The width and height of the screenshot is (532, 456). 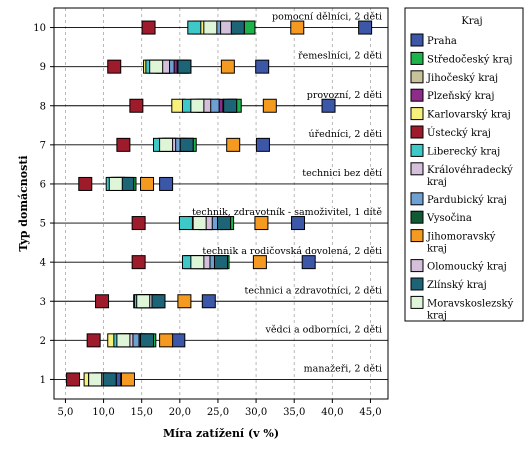 What do you see at coordinates (43, 341) in the screenshot?
I see `y-tick-label: 2` at bounding box center [43, 341].